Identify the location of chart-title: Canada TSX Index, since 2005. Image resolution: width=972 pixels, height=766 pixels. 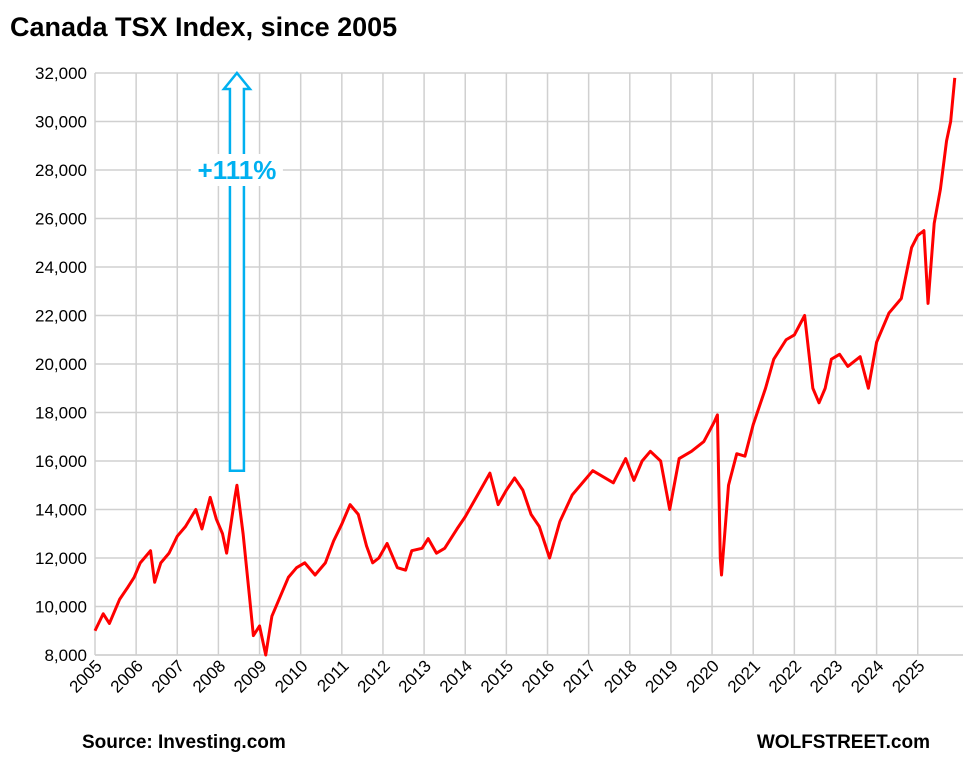
(203, 27).